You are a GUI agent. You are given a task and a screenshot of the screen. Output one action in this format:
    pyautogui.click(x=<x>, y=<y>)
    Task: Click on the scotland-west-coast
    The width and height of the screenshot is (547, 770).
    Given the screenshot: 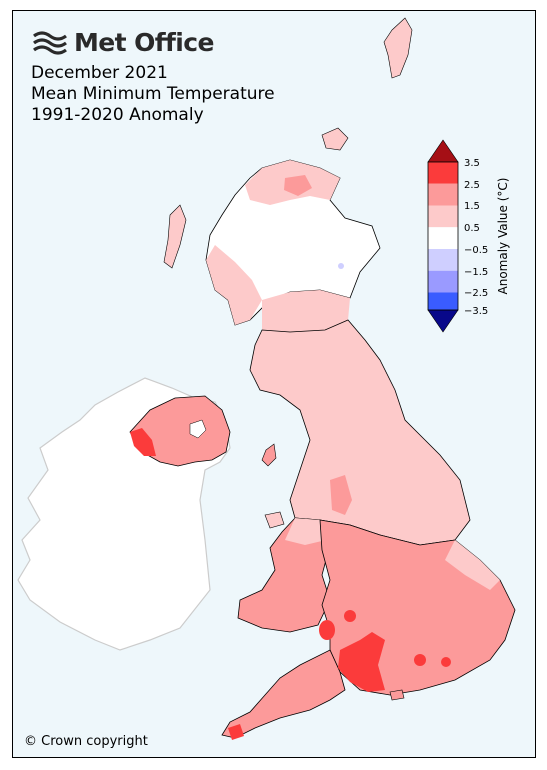 What is the action you would take?
    pyautogui.click(x=234, y=285)
    